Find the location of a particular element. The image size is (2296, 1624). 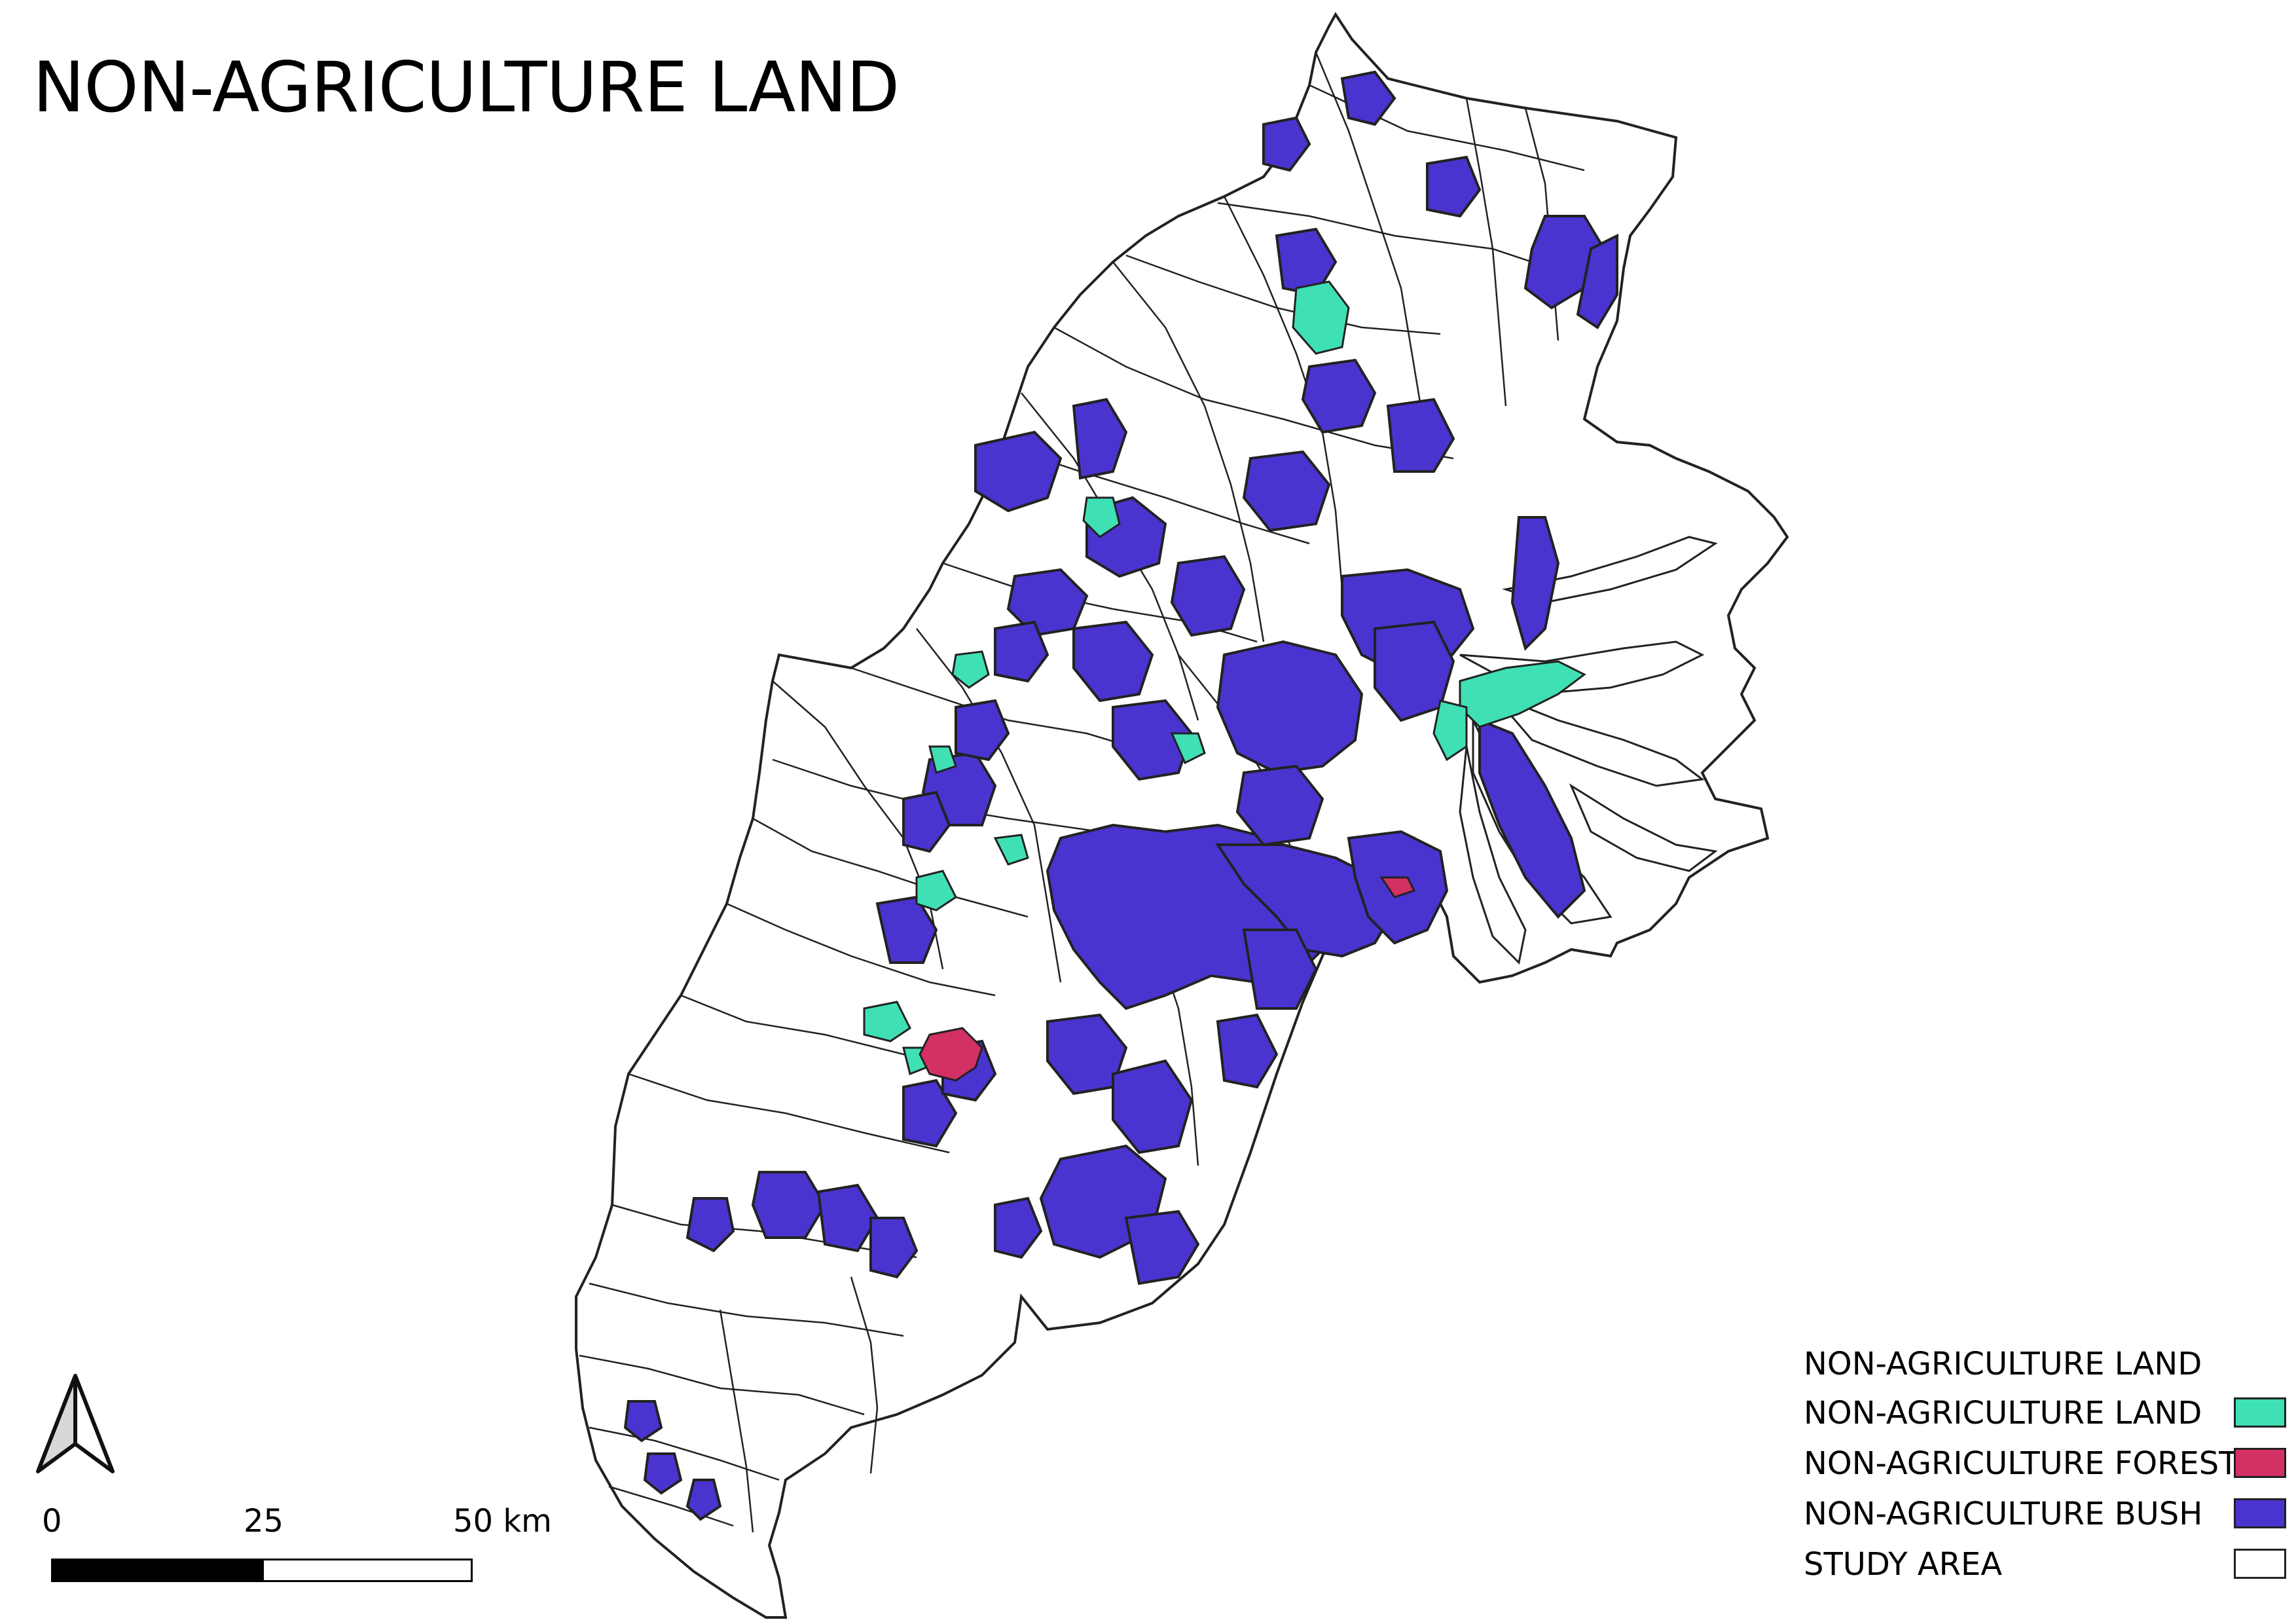

legend-item-study-area: STUDY AREA is located at coordinates (2046, 1565).